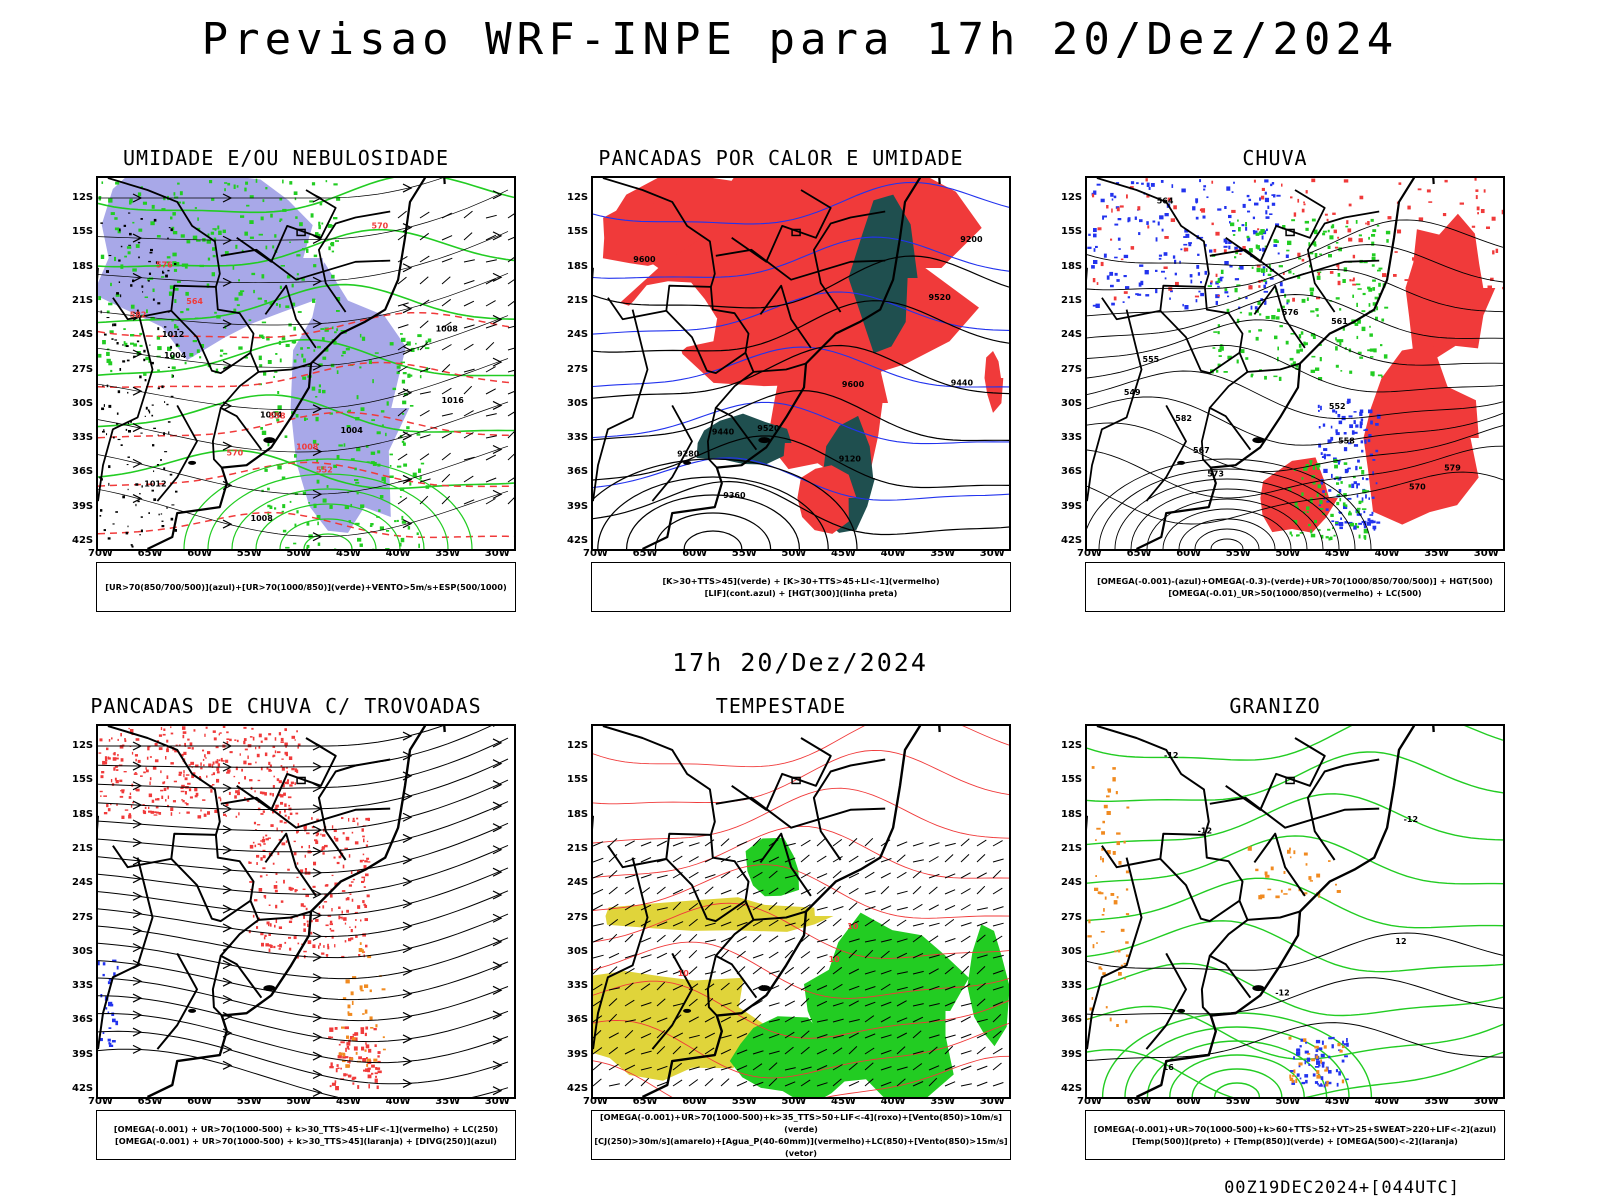 The image size is (1600, 1200). I want to click on map-pancadas-calor: 9600 9520 9440 9360 9280 9200 9120 9600 9520 9440, so click(801, 363).